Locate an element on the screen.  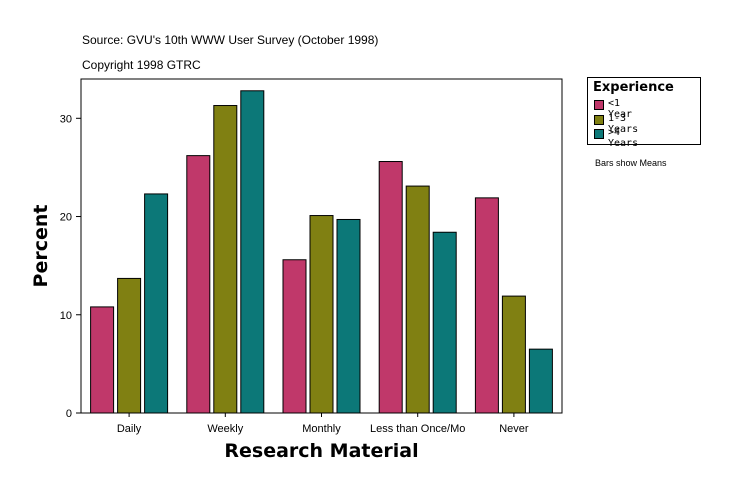
y-axis-title: Percent is located at coordinates (41, 246).